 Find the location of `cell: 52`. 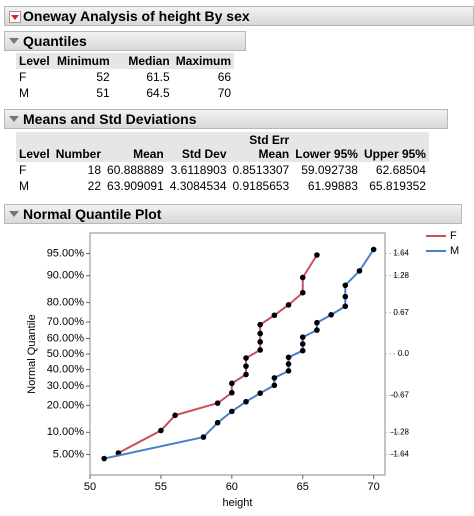

cell: 52 is located at coordinates (103, 77).